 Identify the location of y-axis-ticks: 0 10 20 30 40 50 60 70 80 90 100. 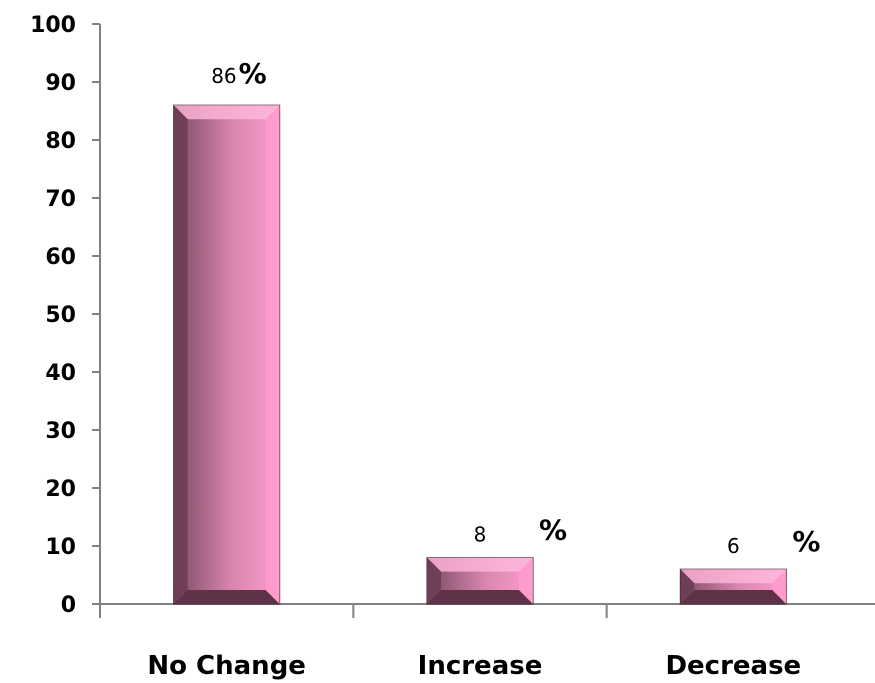
(65, 315).